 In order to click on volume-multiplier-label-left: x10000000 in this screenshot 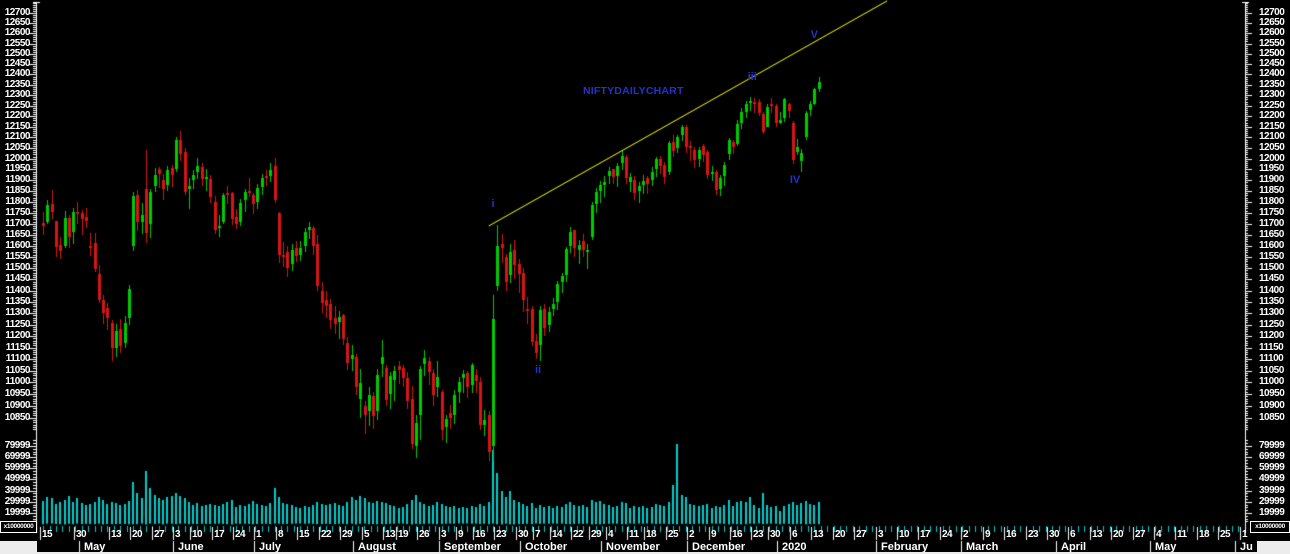, I will do `click(18, 527)`.